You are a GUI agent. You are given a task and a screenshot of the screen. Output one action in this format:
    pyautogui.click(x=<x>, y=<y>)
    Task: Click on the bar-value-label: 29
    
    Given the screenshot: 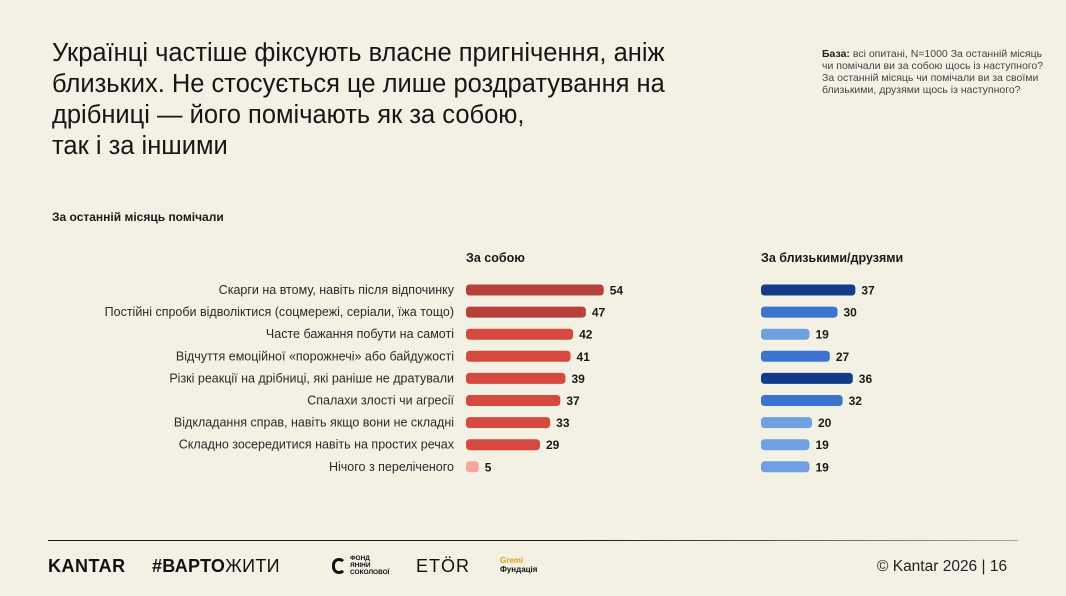 What is the action you would take?
    pyautogui.click(x=553, y=445)
    